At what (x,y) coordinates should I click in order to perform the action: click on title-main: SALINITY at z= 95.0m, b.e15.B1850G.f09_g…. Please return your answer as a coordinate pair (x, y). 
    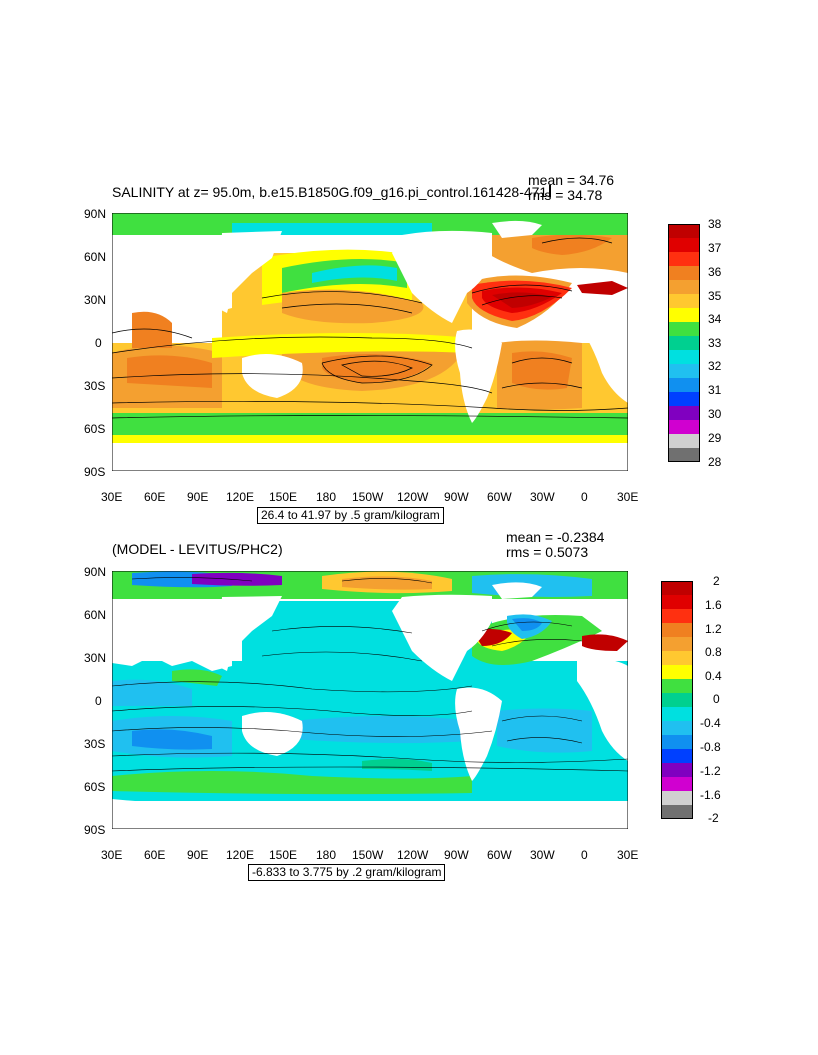
    Looking at the image, I should click on (300, 192).